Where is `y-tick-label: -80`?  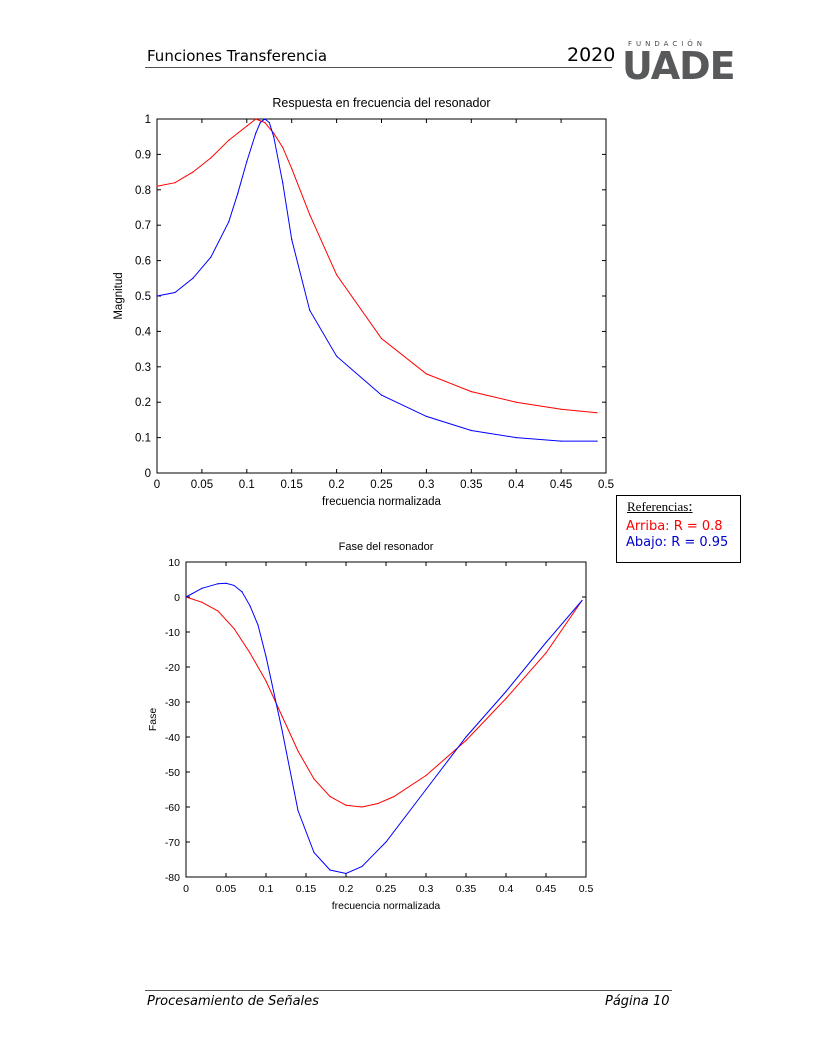
y-tick-label: -80 is located at coordinates (172, 878).